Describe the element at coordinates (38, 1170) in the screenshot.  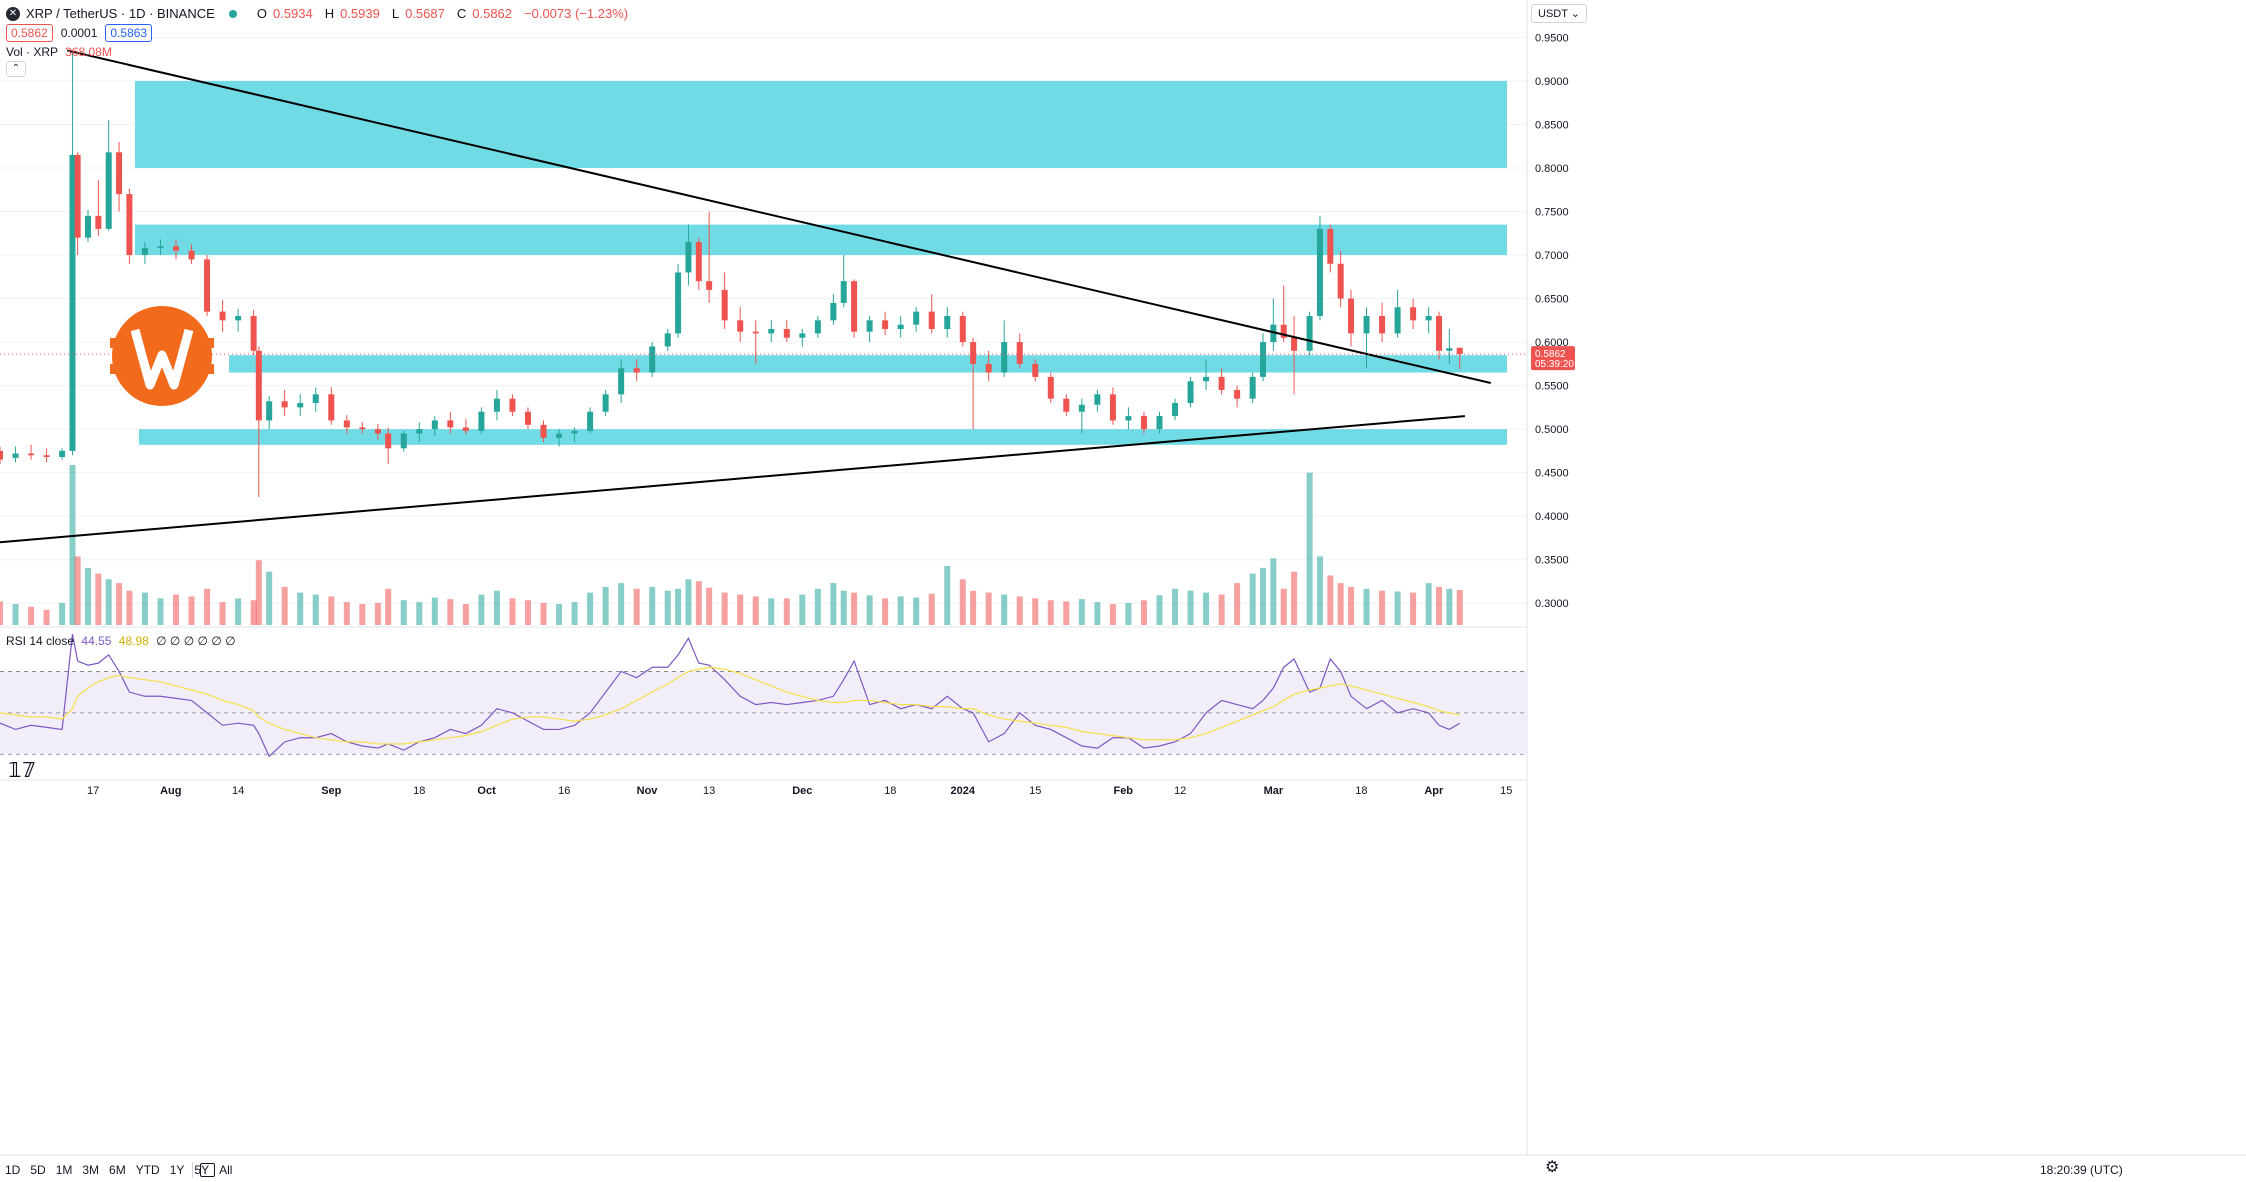
I see `tf-5d: 5D` at that location.